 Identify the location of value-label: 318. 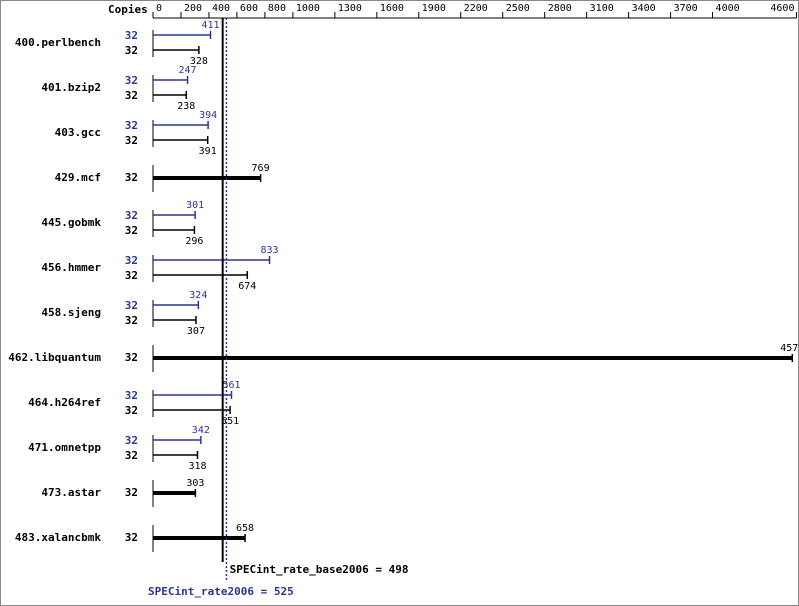
(197, 466).